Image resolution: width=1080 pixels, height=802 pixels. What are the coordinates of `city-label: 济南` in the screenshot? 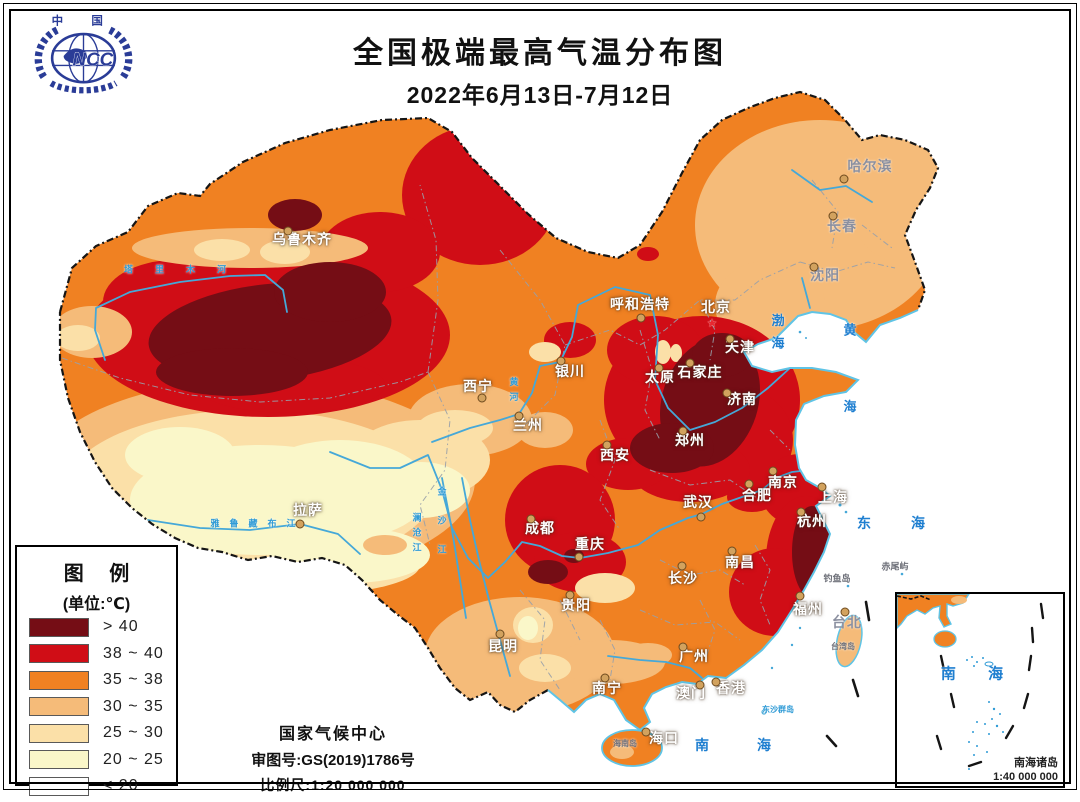 It's located at (742, 400).